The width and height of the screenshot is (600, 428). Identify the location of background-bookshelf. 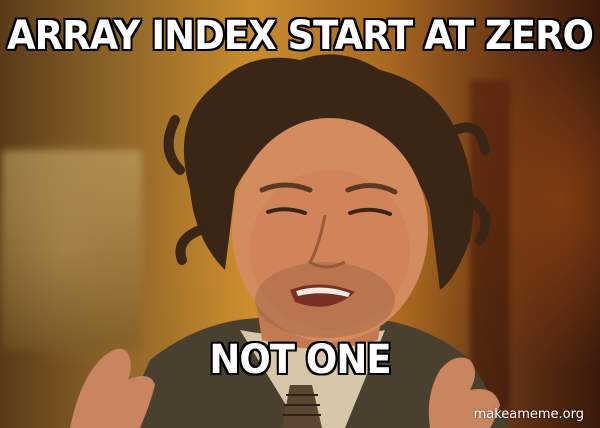
(72, 250).